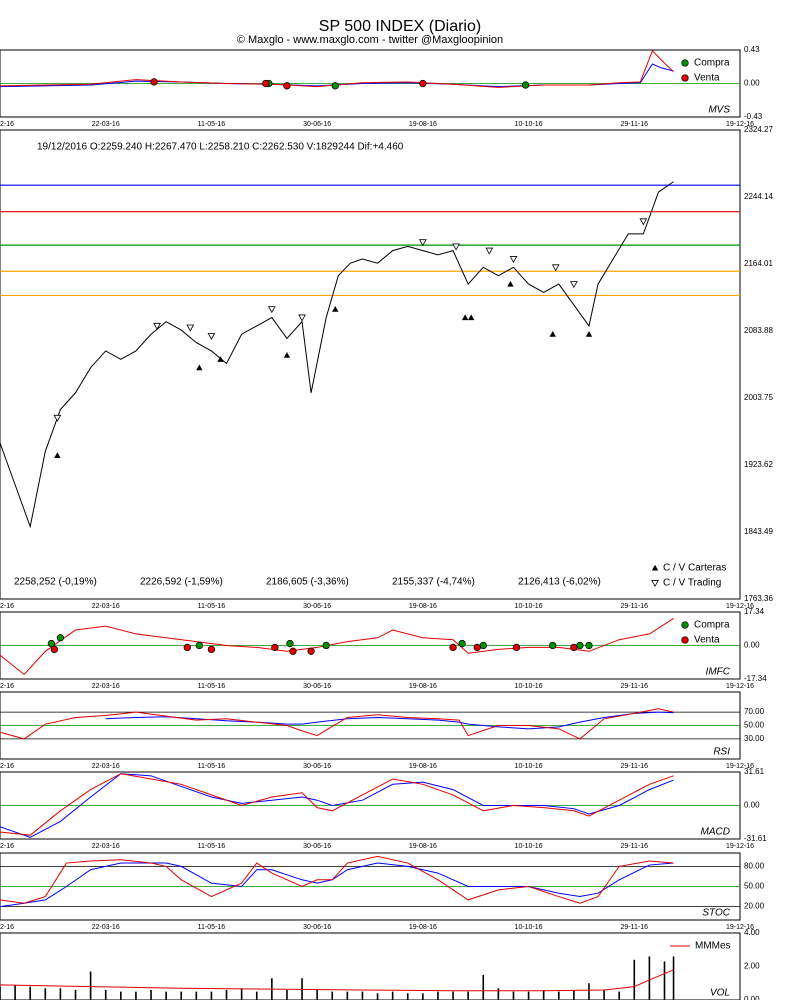 This screenshot has width=800, height=1000. I want to click on legend-label: C / V Trading, so click(692, 583).